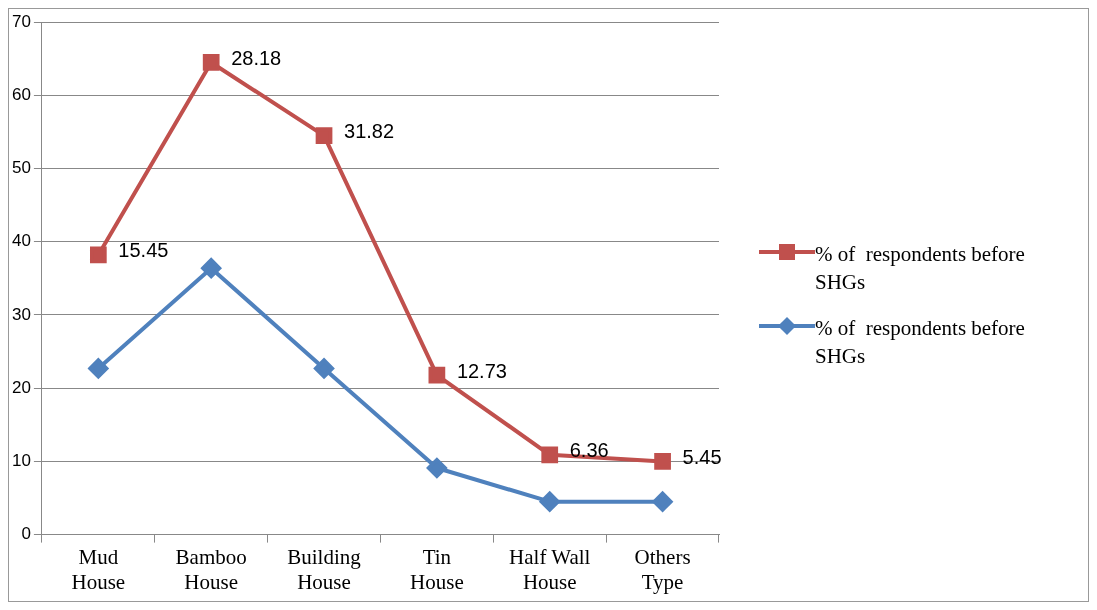 The image size is (1097, 610). Describe the element at coordinates (21, 168) in the screenshot. I see `y-tick-label: 50` at that location.